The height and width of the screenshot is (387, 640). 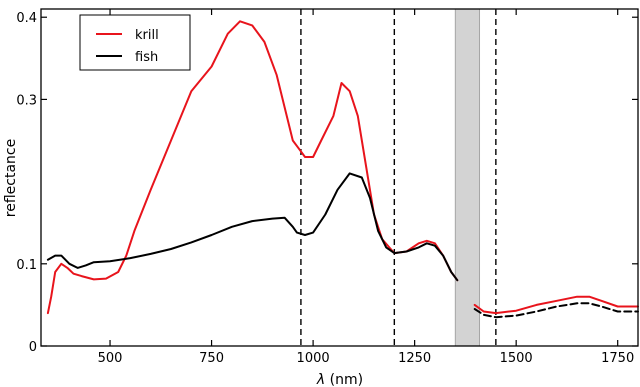 I want to click on y-axis-title: reflectance, so click(x=11, y=178).